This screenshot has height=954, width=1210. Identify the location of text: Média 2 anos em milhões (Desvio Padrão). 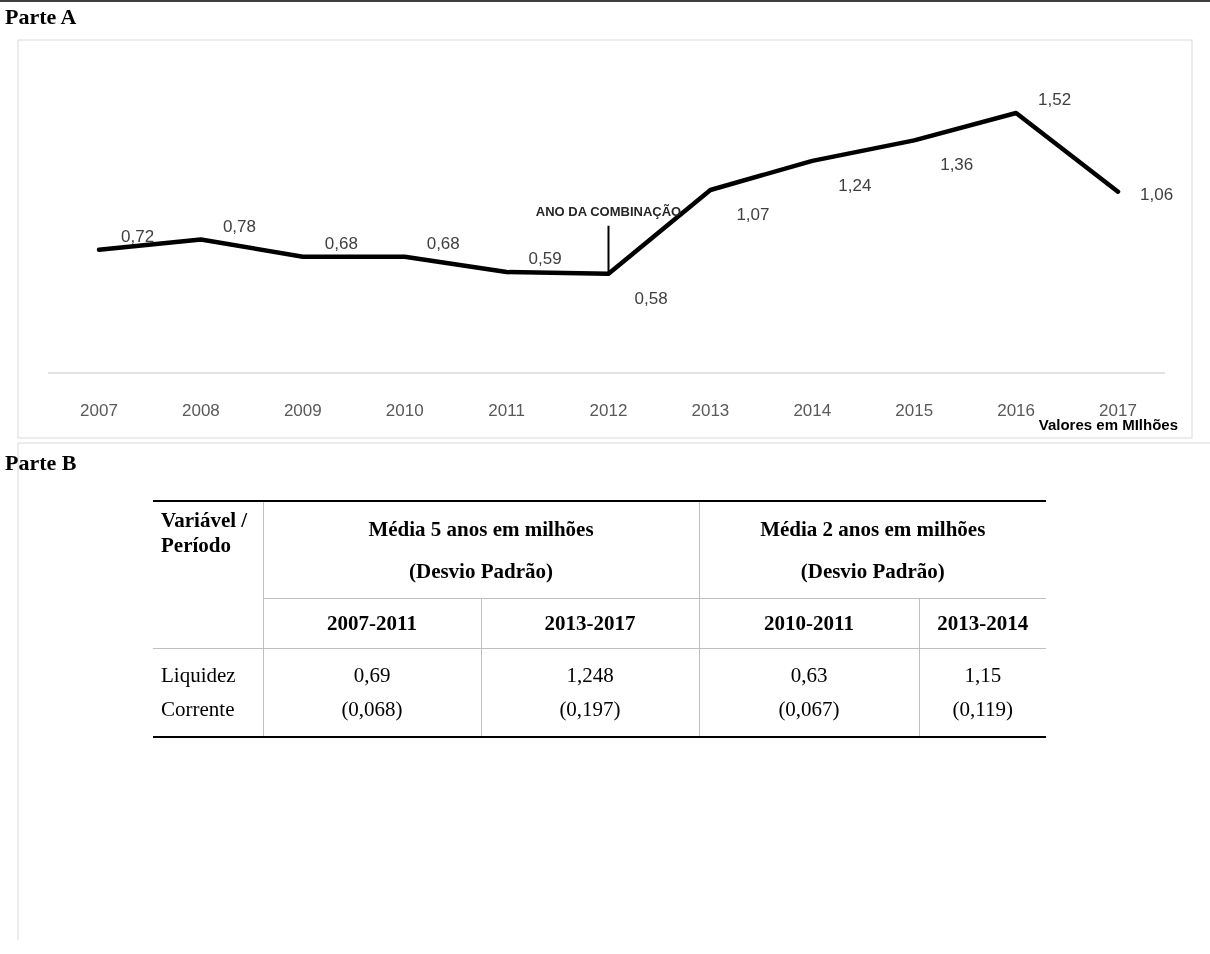
(872, 550).